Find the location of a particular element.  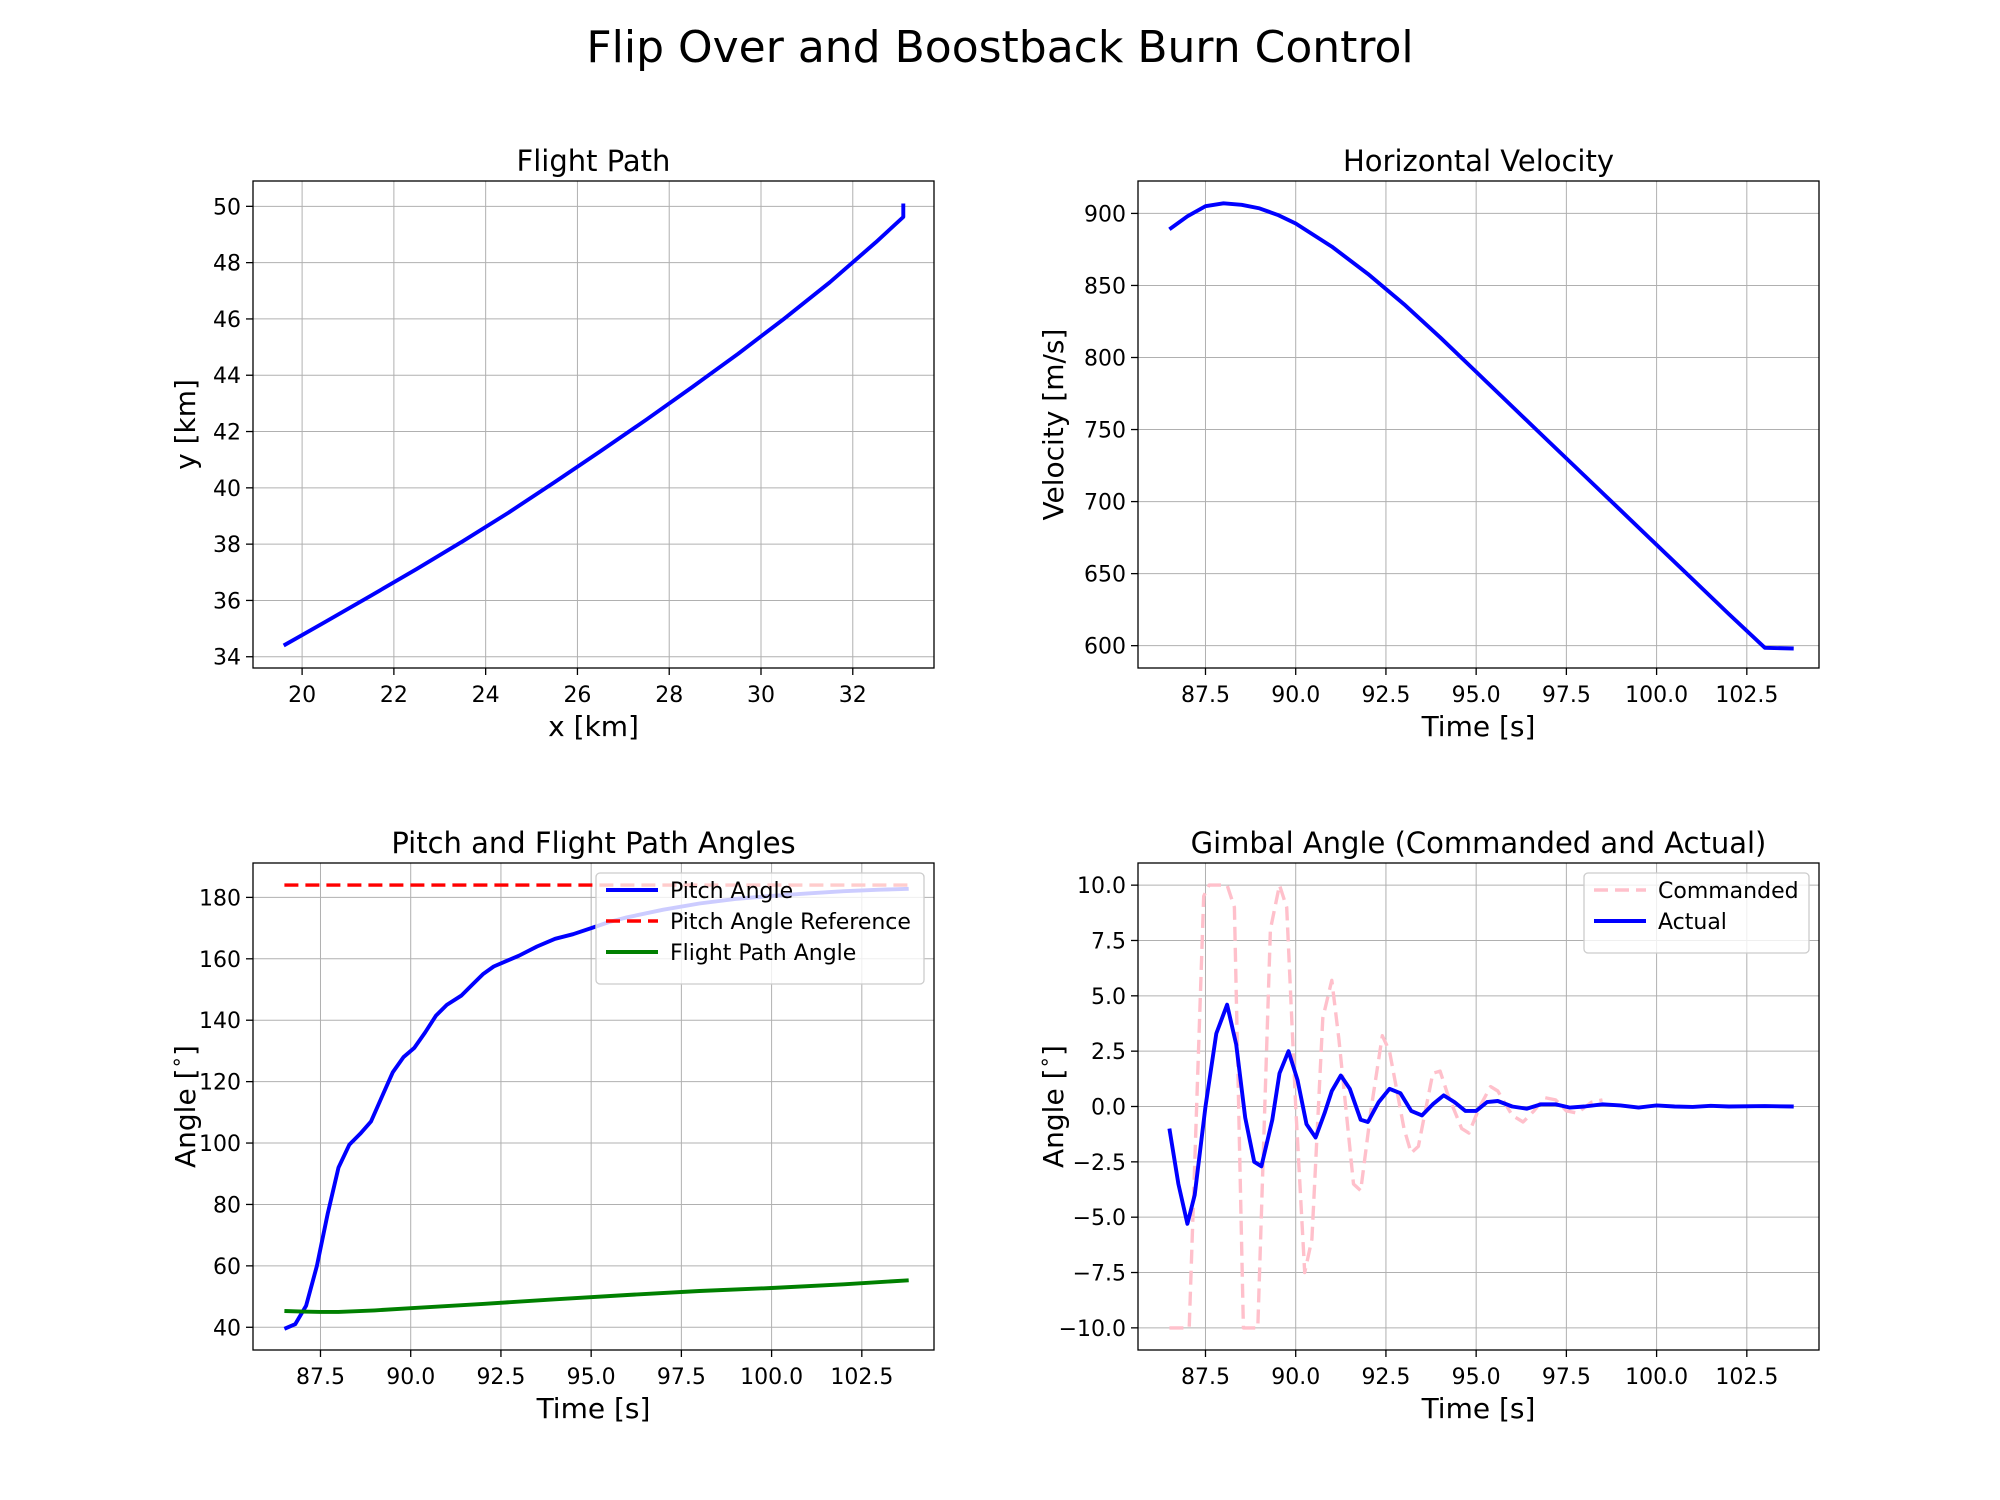

gimbal-angle-x-tick-label: 90.0 is located at coordinates (1295, 1377).